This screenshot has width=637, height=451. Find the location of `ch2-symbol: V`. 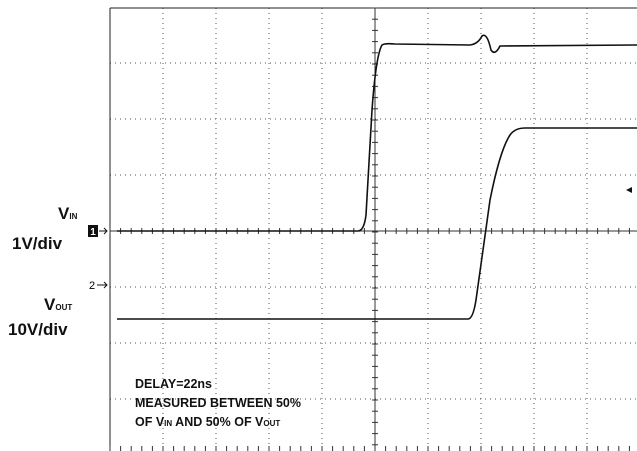

ch2-symbol: V is located at coordinates (50, 304).